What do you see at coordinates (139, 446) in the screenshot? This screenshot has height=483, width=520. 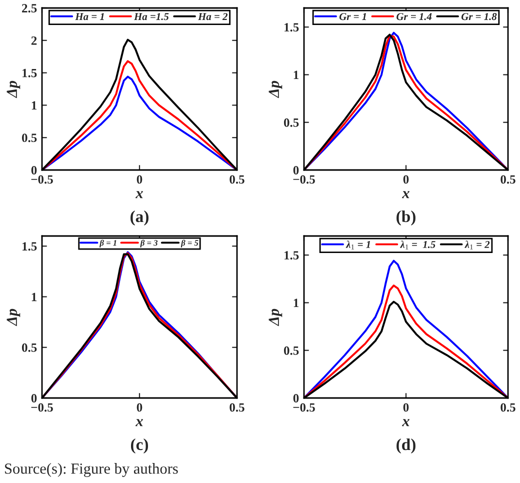 I see `text: (c)` at bounding box center [139, 446].